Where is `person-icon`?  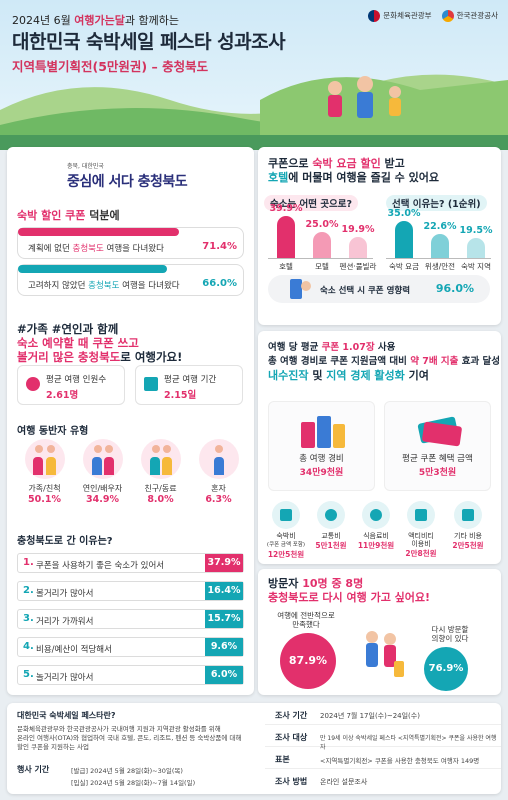
person-icon is located at coordinates (33, 384).